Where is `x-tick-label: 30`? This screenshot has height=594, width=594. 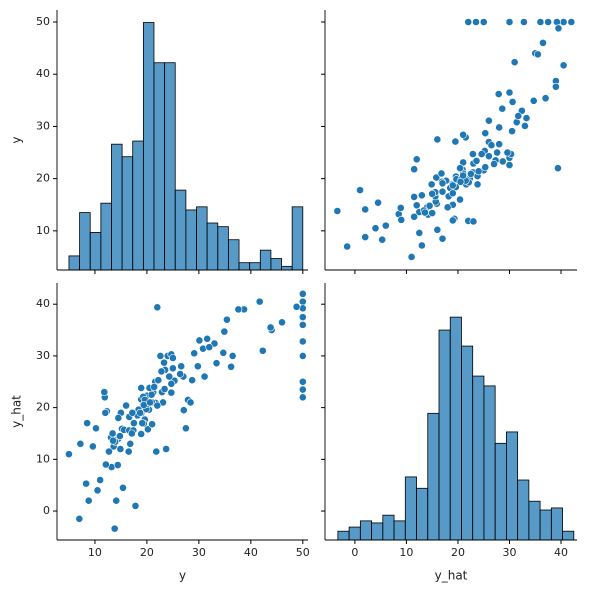 x-tick-label: 30 is located at coordinates (199, 552).